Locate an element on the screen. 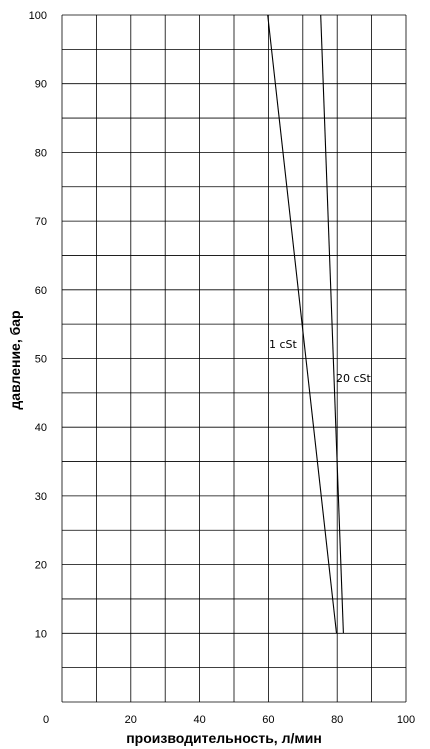 The image size is (430, 749). y-tick-label: 100 is located at coordinates (38, 16).